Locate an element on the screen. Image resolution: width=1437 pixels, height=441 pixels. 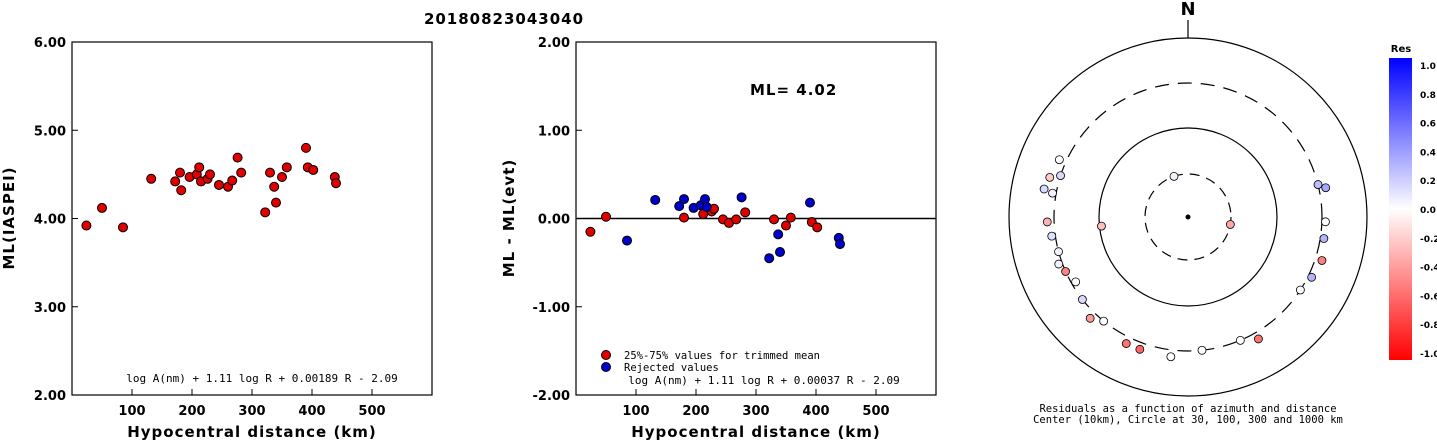
legend-label-rejected: Rejected values is located at coordinates (671, 368).